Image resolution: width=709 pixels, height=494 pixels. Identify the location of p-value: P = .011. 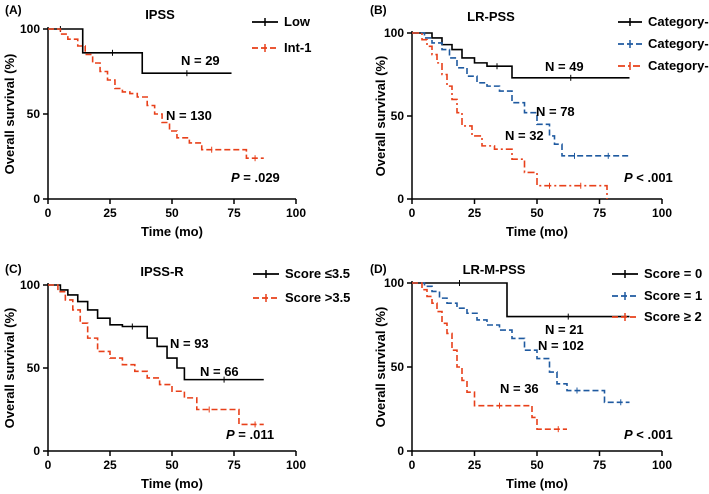
(250, 434).